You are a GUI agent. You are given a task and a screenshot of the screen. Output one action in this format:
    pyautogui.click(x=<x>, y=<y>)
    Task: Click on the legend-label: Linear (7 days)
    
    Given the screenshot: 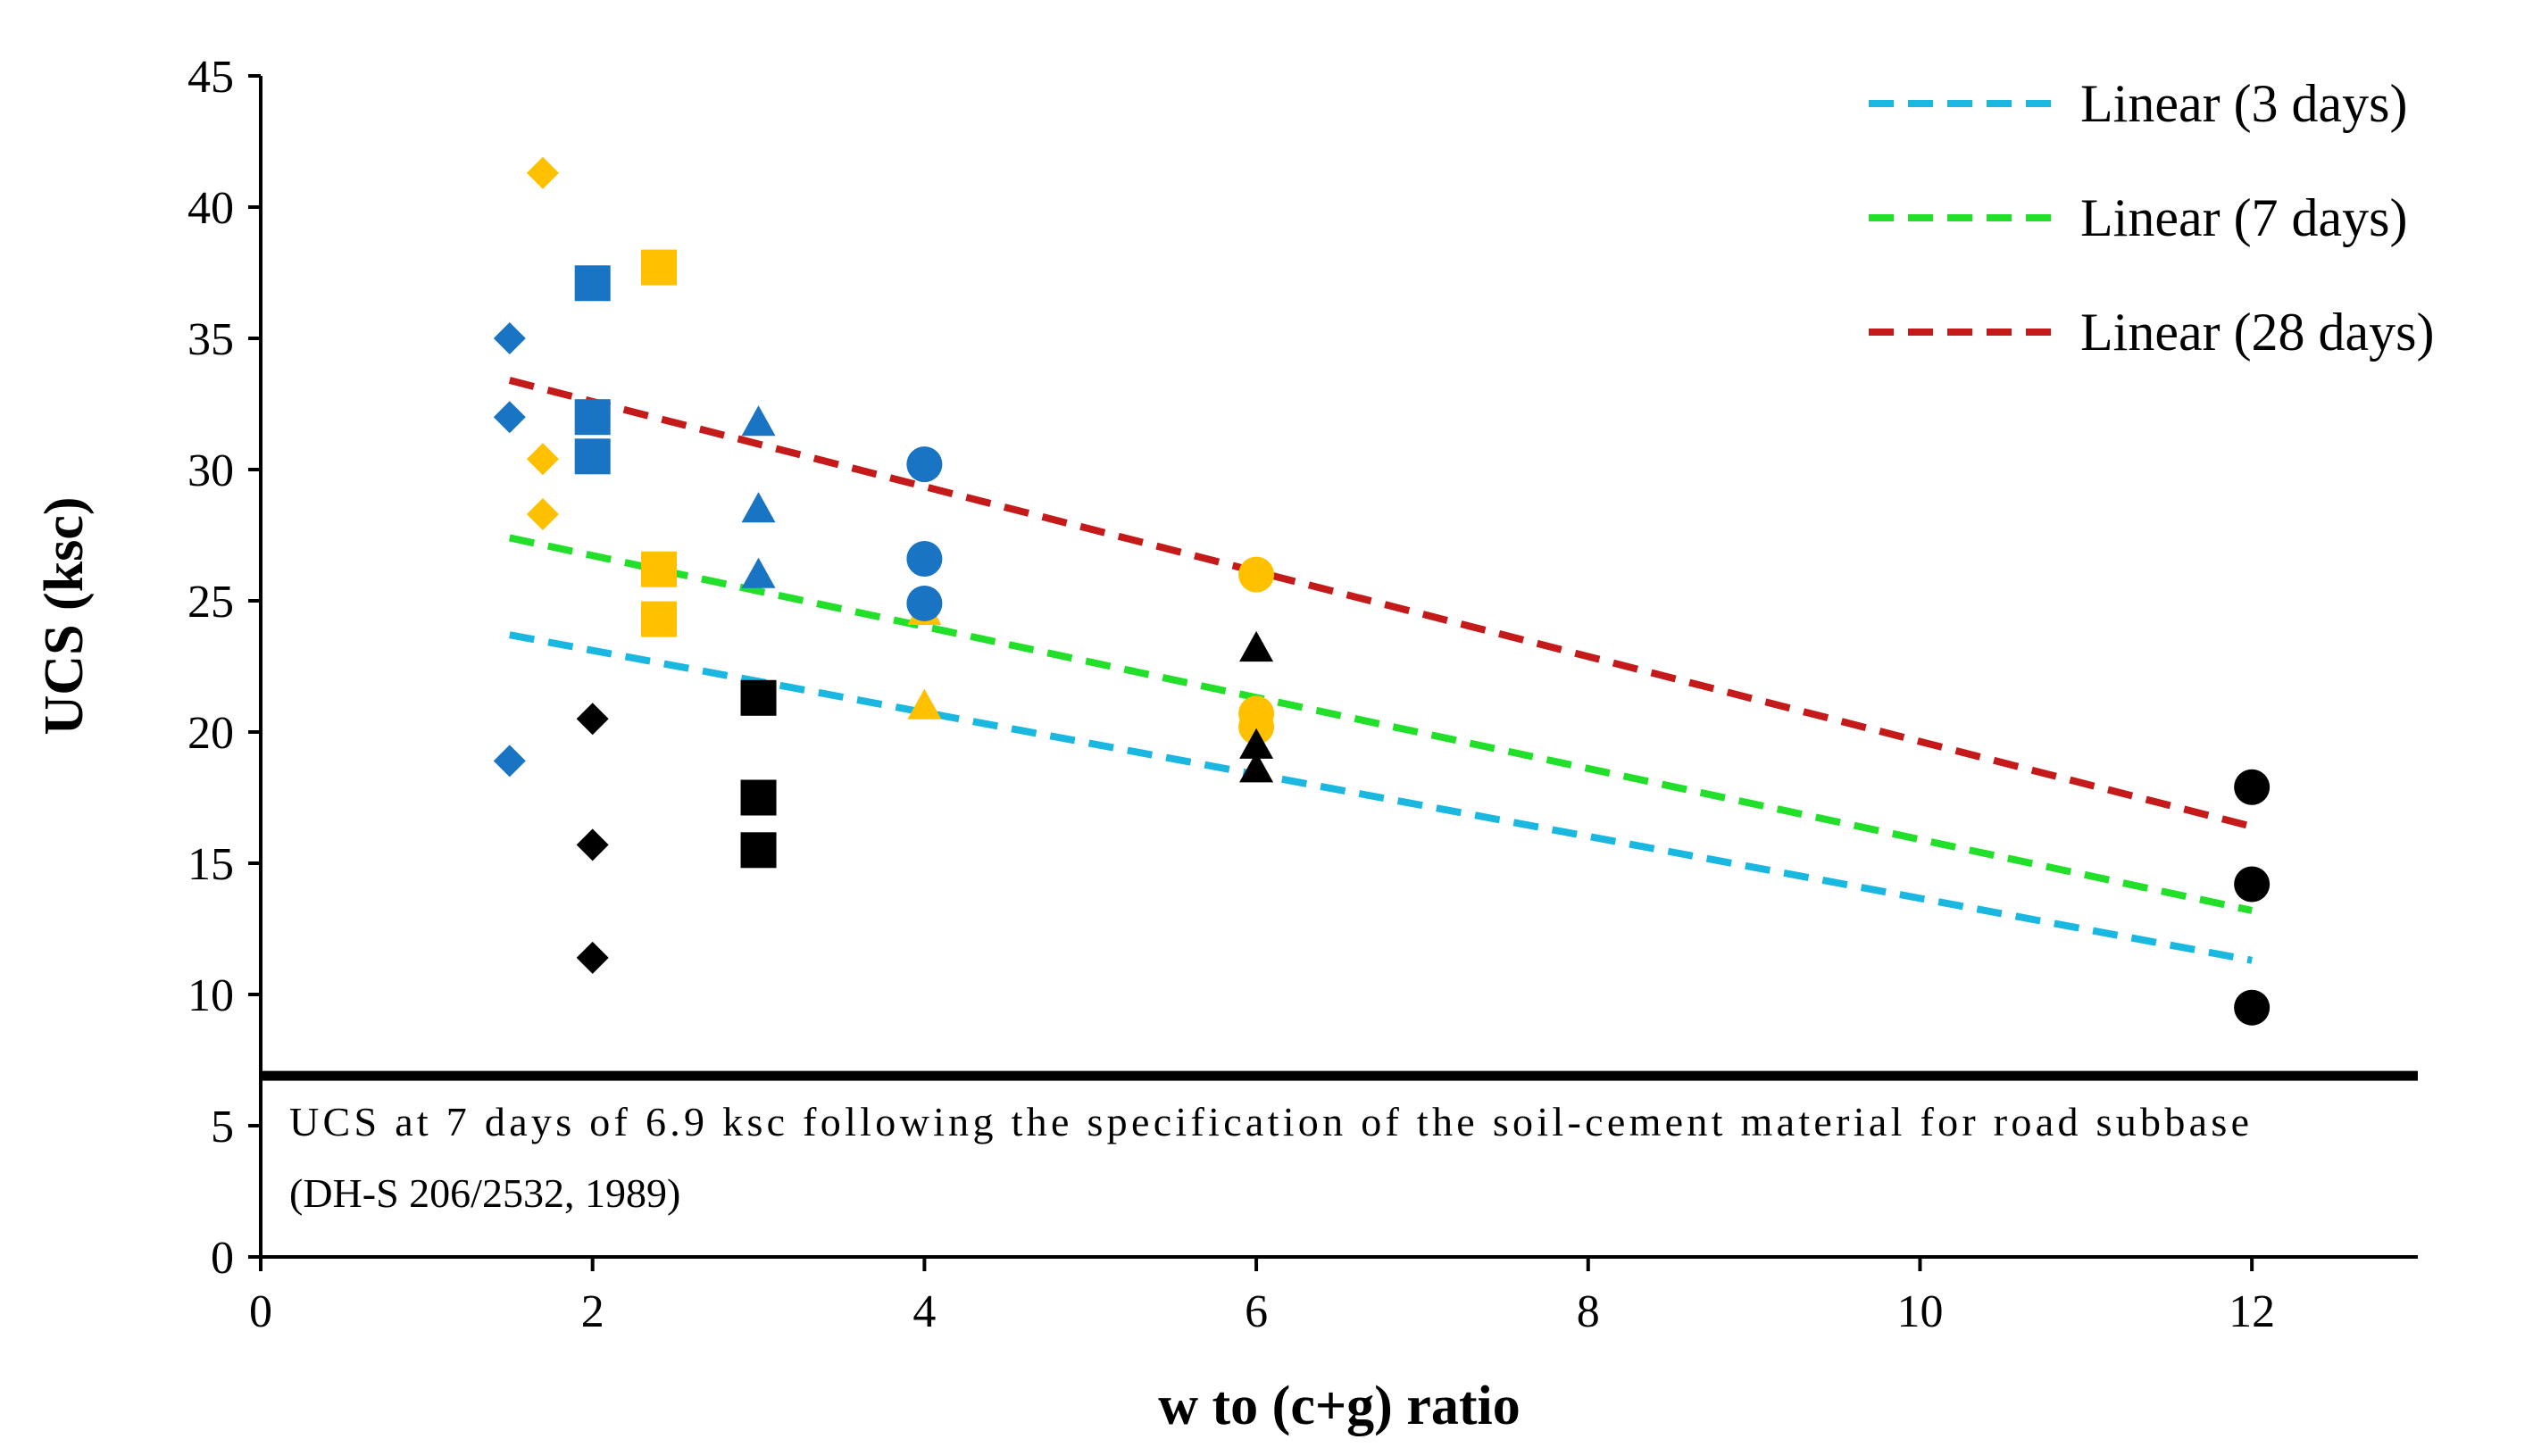 What is the action you would take?
    pyautogui.click(x=2244, y=218)
    